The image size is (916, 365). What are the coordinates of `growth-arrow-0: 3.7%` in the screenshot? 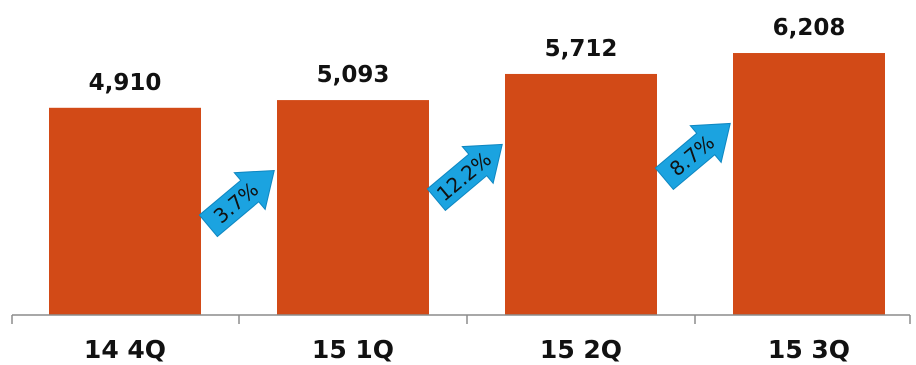 It's located at (236, 203).